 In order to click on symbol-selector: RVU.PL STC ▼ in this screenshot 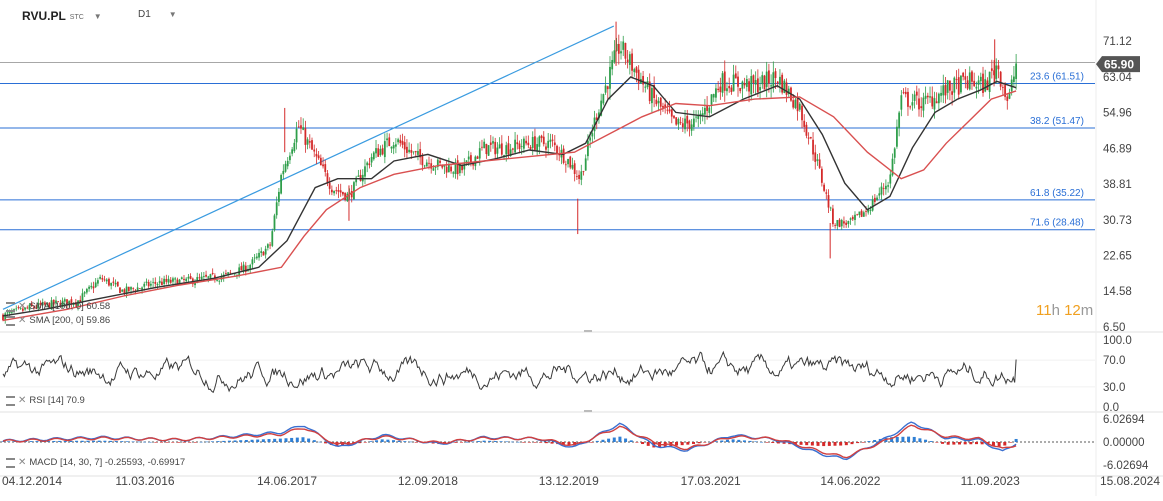, I will do `click(62, 16)`.